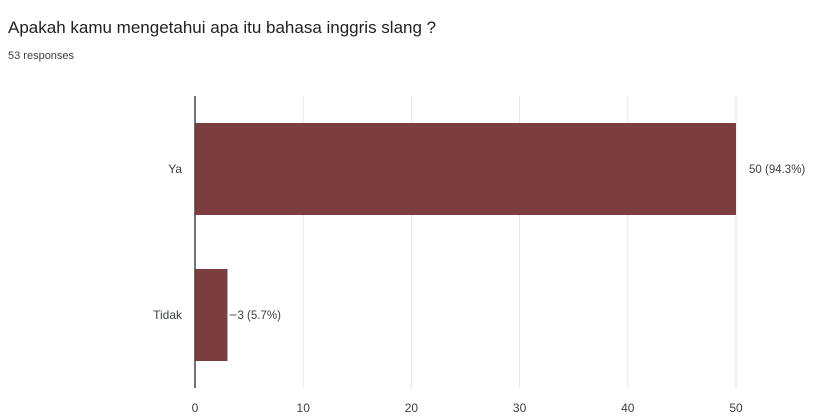  What do you see at coordinates (175, 169) in the screenshot?
I see `category-label: Ya` at bounding box center [175, 169].